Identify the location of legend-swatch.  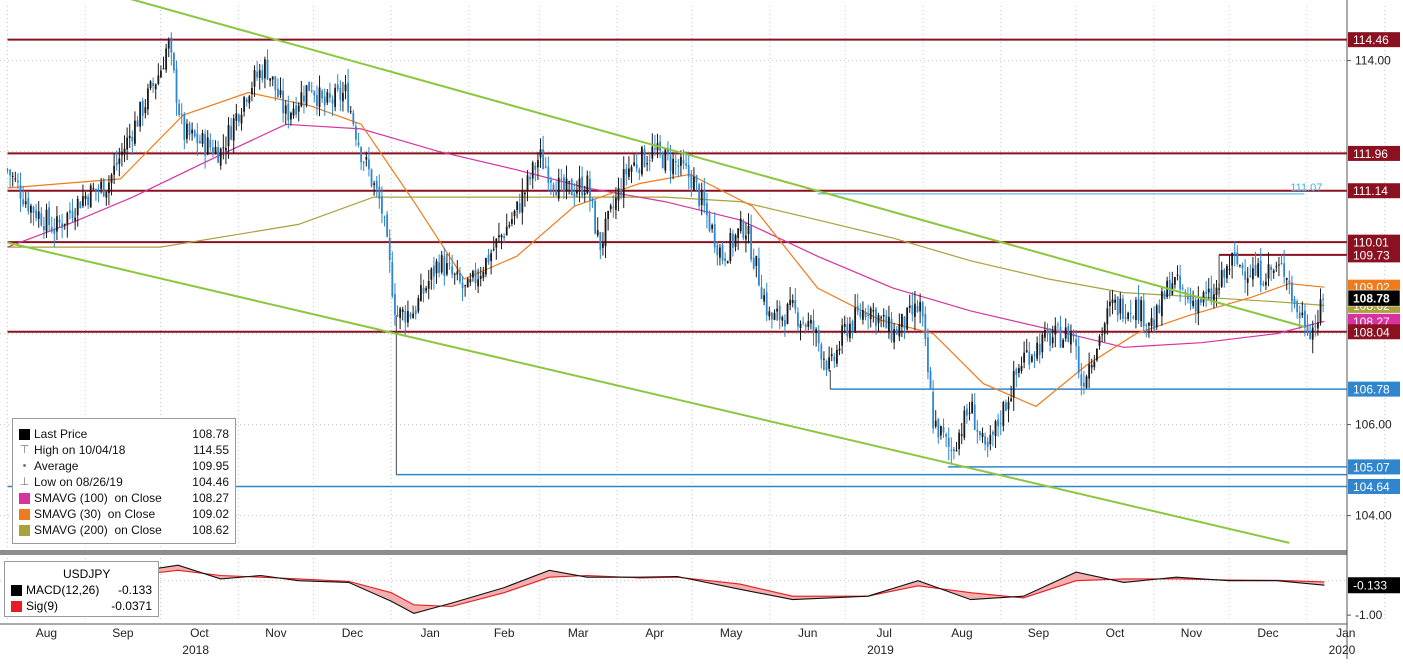
(24, 530).